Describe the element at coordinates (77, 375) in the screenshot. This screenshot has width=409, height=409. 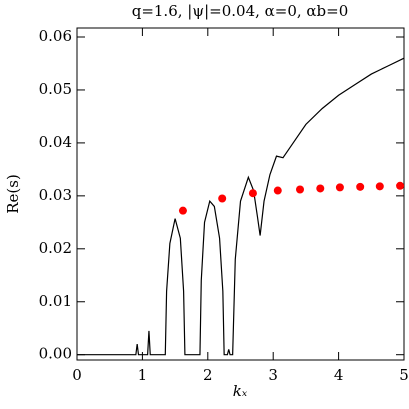
I see `x-tick-label: 0` at that location.